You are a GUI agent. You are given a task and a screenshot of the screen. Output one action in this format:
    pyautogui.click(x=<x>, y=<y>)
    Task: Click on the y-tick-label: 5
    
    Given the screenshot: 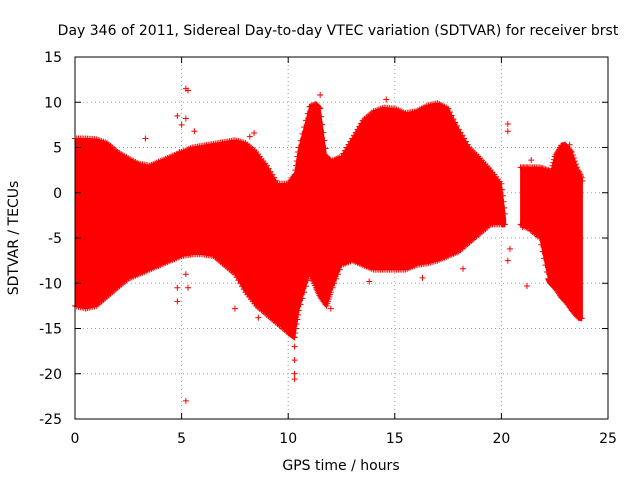 What is the action you would take?
    pyautogui.click(x=57, y=149)
    